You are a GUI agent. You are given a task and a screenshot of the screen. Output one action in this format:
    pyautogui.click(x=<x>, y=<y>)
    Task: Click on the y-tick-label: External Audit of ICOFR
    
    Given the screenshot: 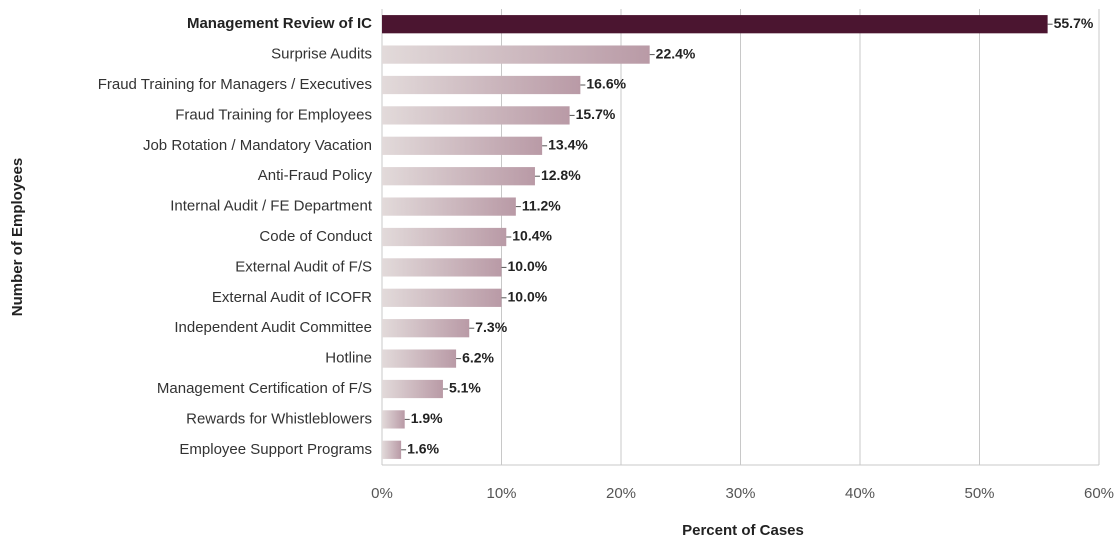 What is the action you would take?
    pyautogui.click(x=292, y=297)
    